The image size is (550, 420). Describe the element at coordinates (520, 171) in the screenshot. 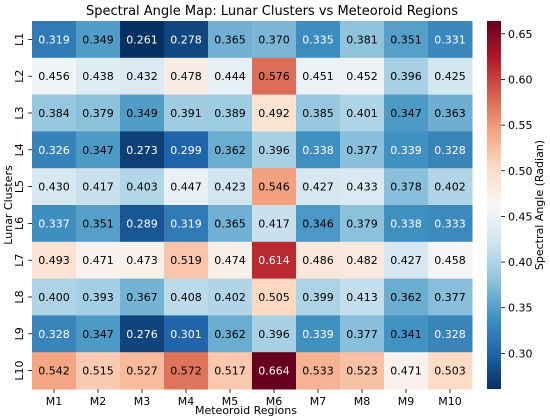

I see `colorbar-tick-label: 0.50` at that location.